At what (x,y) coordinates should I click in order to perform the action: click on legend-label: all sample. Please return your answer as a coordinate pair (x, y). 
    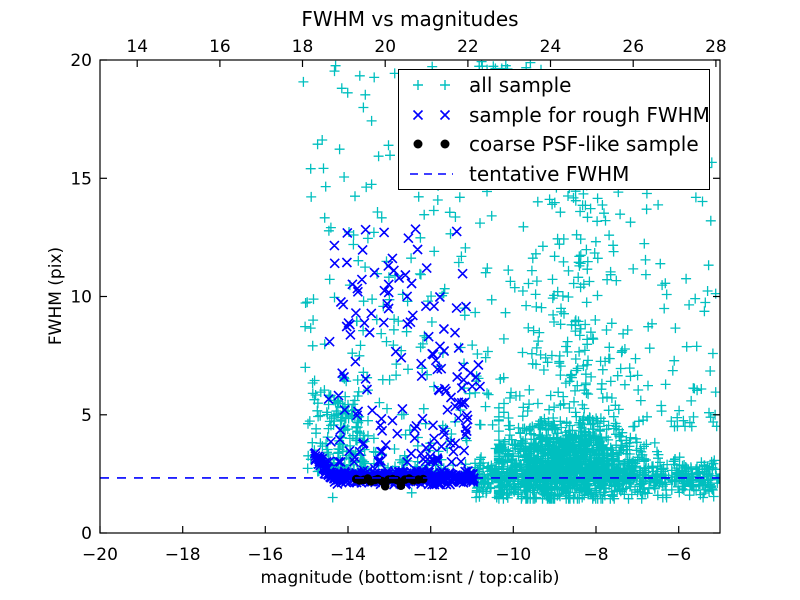
    Looking at the image, I should click on (520, 84).